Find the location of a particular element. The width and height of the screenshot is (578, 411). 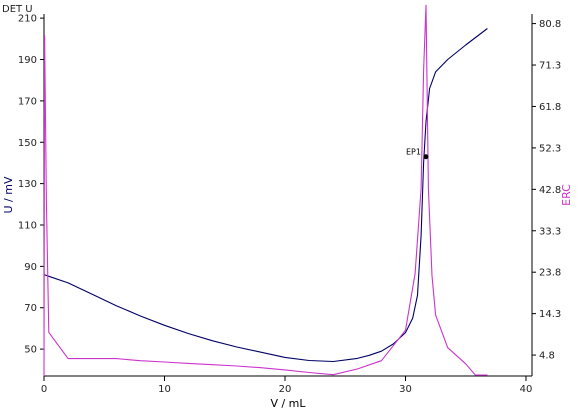

right-y-tick-label: 14.3 is located at coordinates (550, 314).